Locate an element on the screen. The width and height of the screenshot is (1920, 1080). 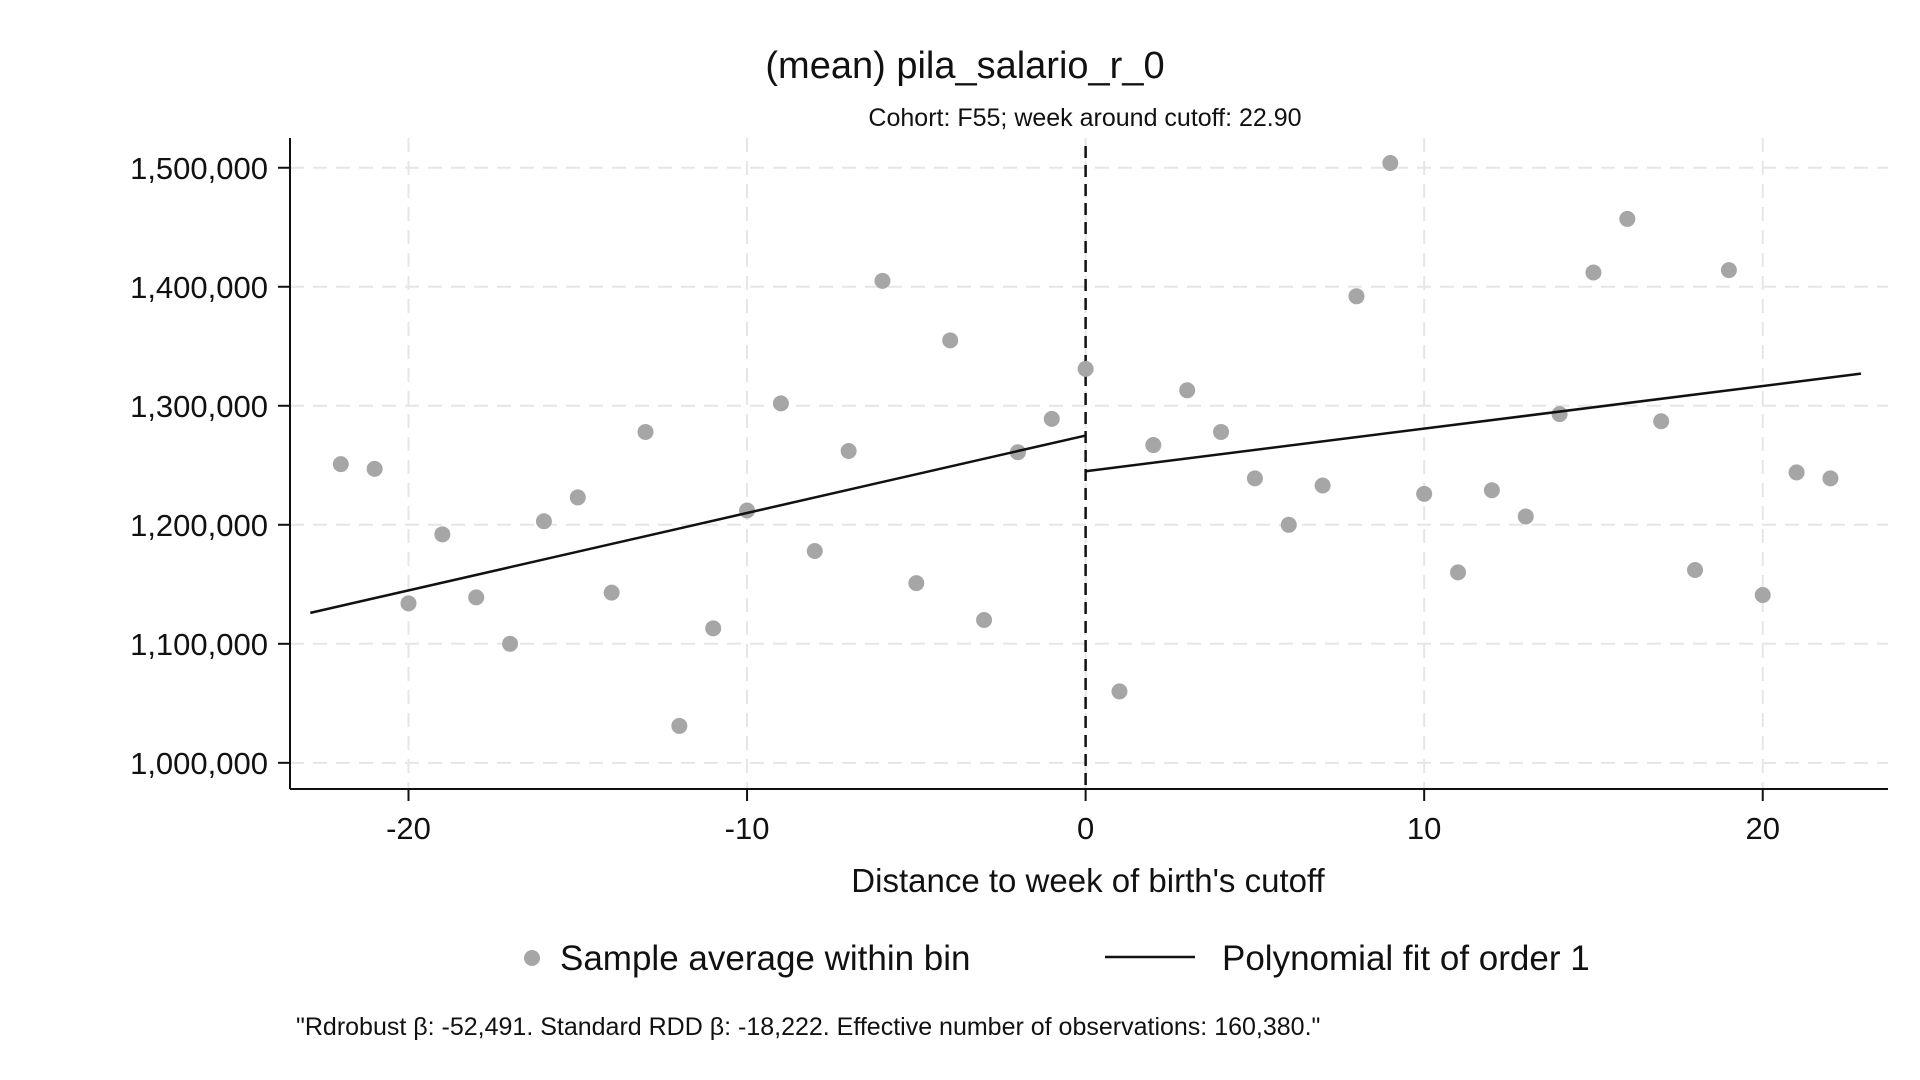
chart-subtitle: Cohort: F55; week around cutoff: 22.90 is located at coordinates (1084, 118).